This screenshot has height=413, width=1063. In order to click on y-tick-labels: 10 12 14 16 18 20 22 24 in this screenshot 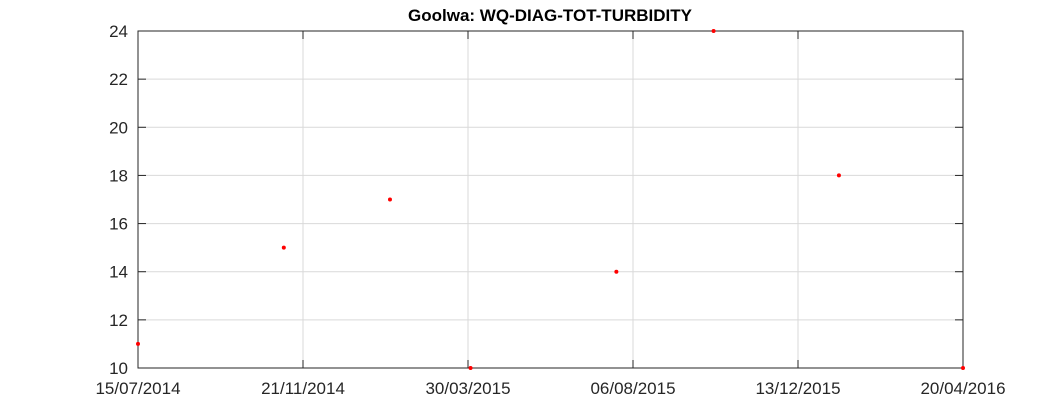, I will do `click(118, 200)`.